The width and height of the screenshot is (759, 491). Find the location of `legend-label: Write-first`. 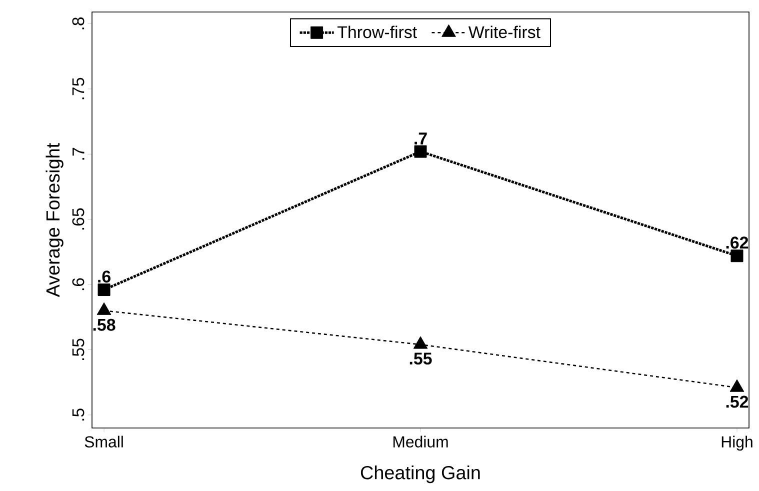

legend-label: Write-first is located at coordinates (504, 32).